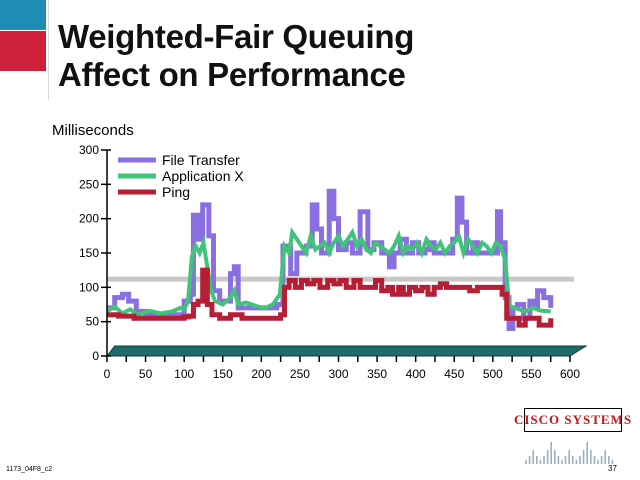  Describe the element at coordinates (93, 322) in the screenshot. I see `y-tick-label: 50` at that location.